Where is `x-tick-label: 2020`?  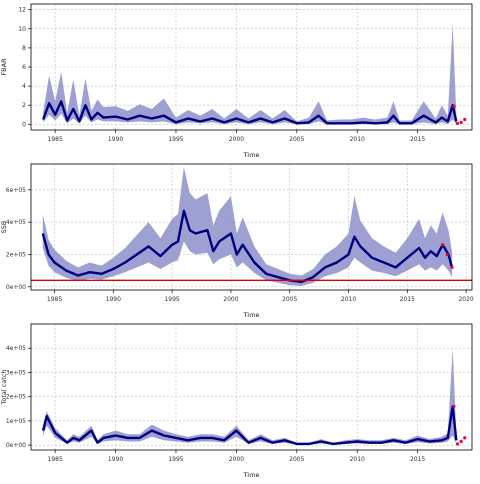 x-tick-label: 2020 is located at coordinates (465, 299).